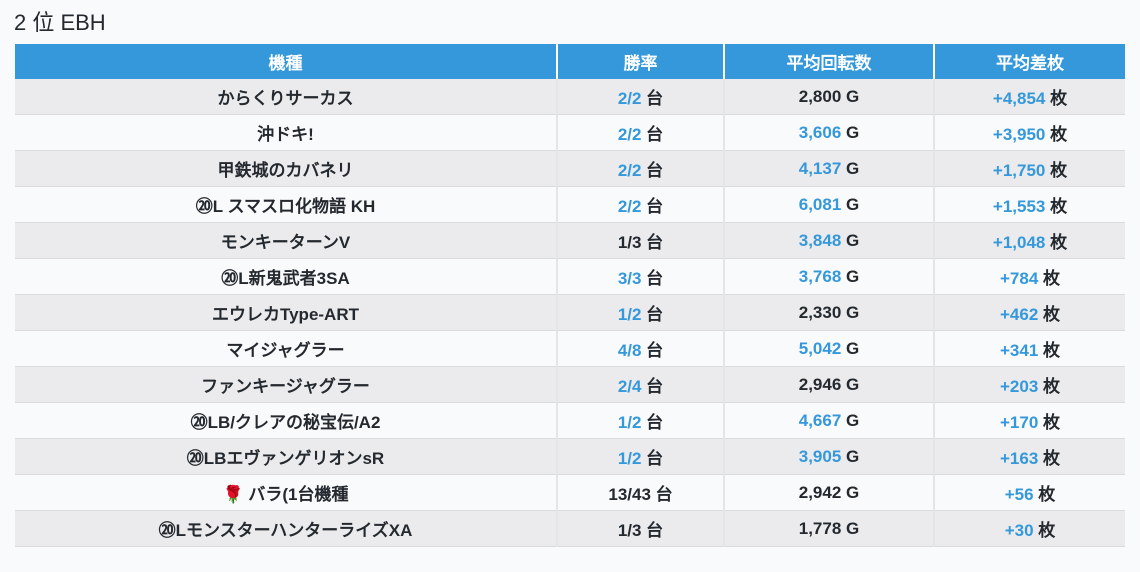 The height and width of the screenshot is (572, 1140). I want to click on avg-spins-cell: 3,606 G, so click(829, 132).